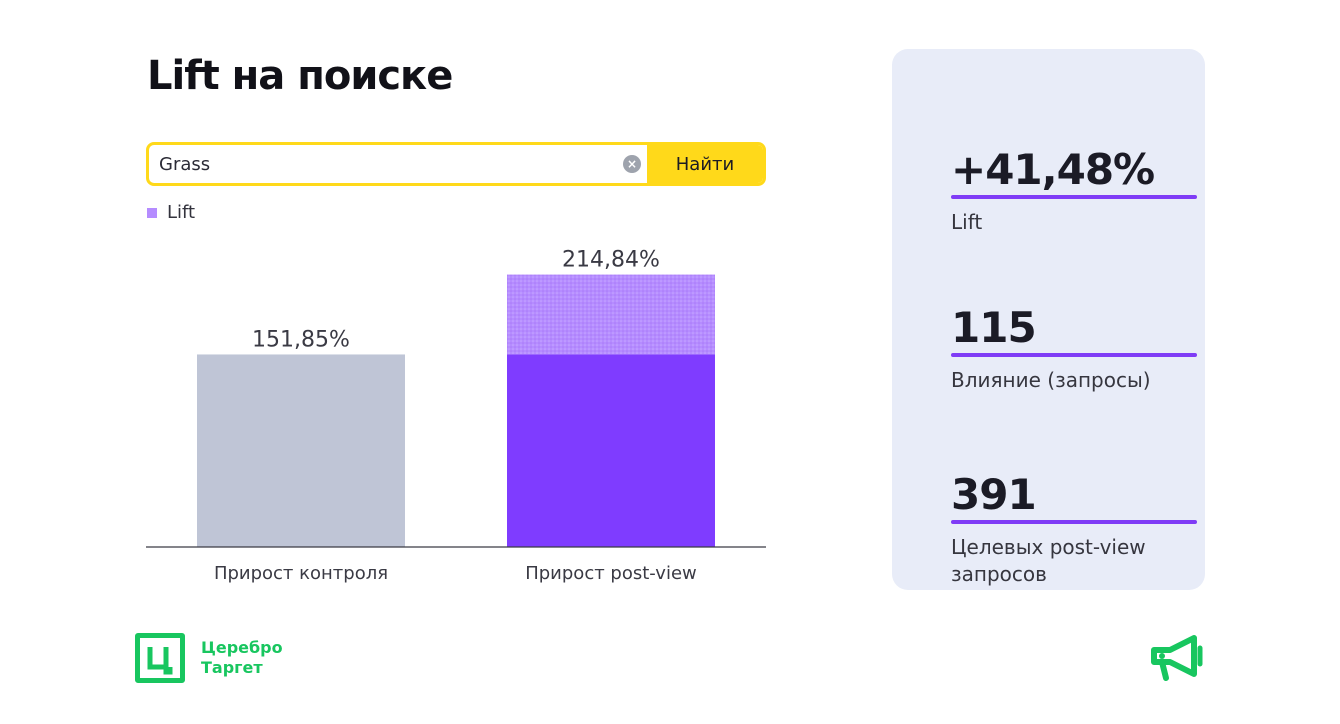  I want to click on search-bar: × Найти, so click(456, 164).